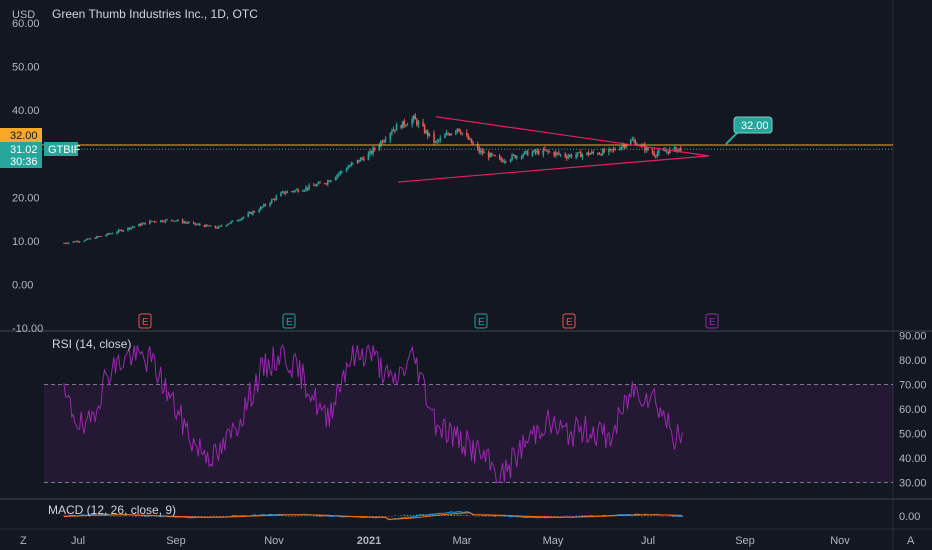 The height and width of the screenshot is (550, 932). I want to click on rsi-tick-label: 90.00, so click(913, 337).